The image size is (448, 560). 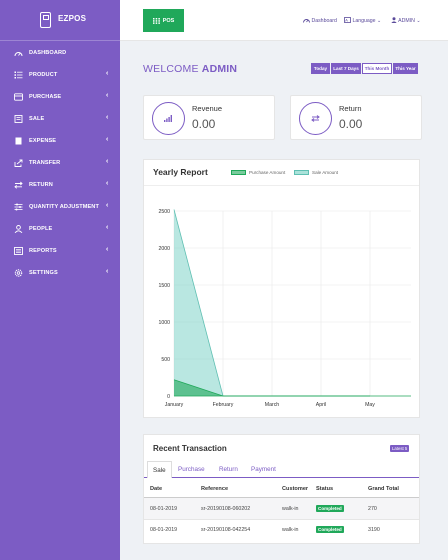 I want to click on range-month-button: This Month, so click(x=377, y=68).